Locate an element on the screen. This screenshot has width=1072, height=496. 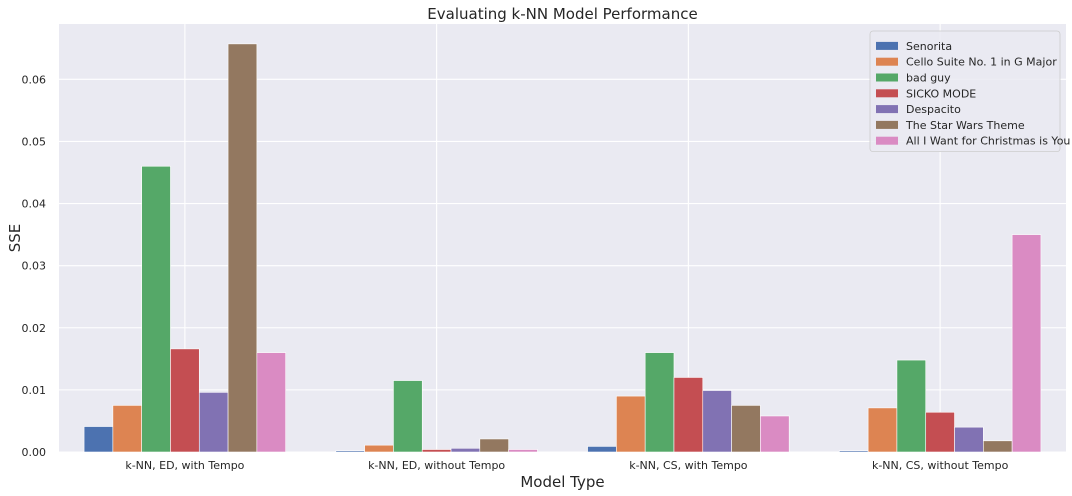
legend-frame is located at coordinates (965, 91).